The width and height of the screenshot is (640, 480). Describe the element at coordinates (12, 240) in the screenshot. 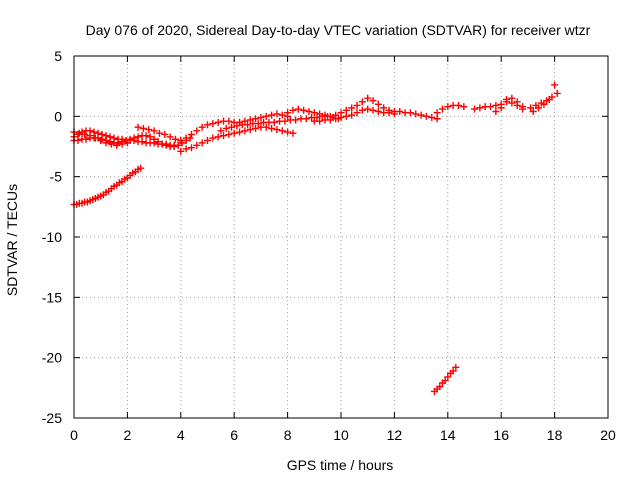

I see `y-axis-title: SDTVAR / TECUs` at that location.